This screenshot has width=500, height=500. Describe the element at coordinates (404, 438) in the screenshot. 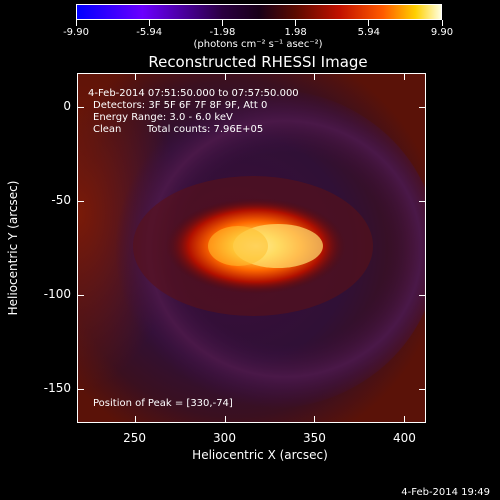

I see `x-tick-label: 400` at that location.